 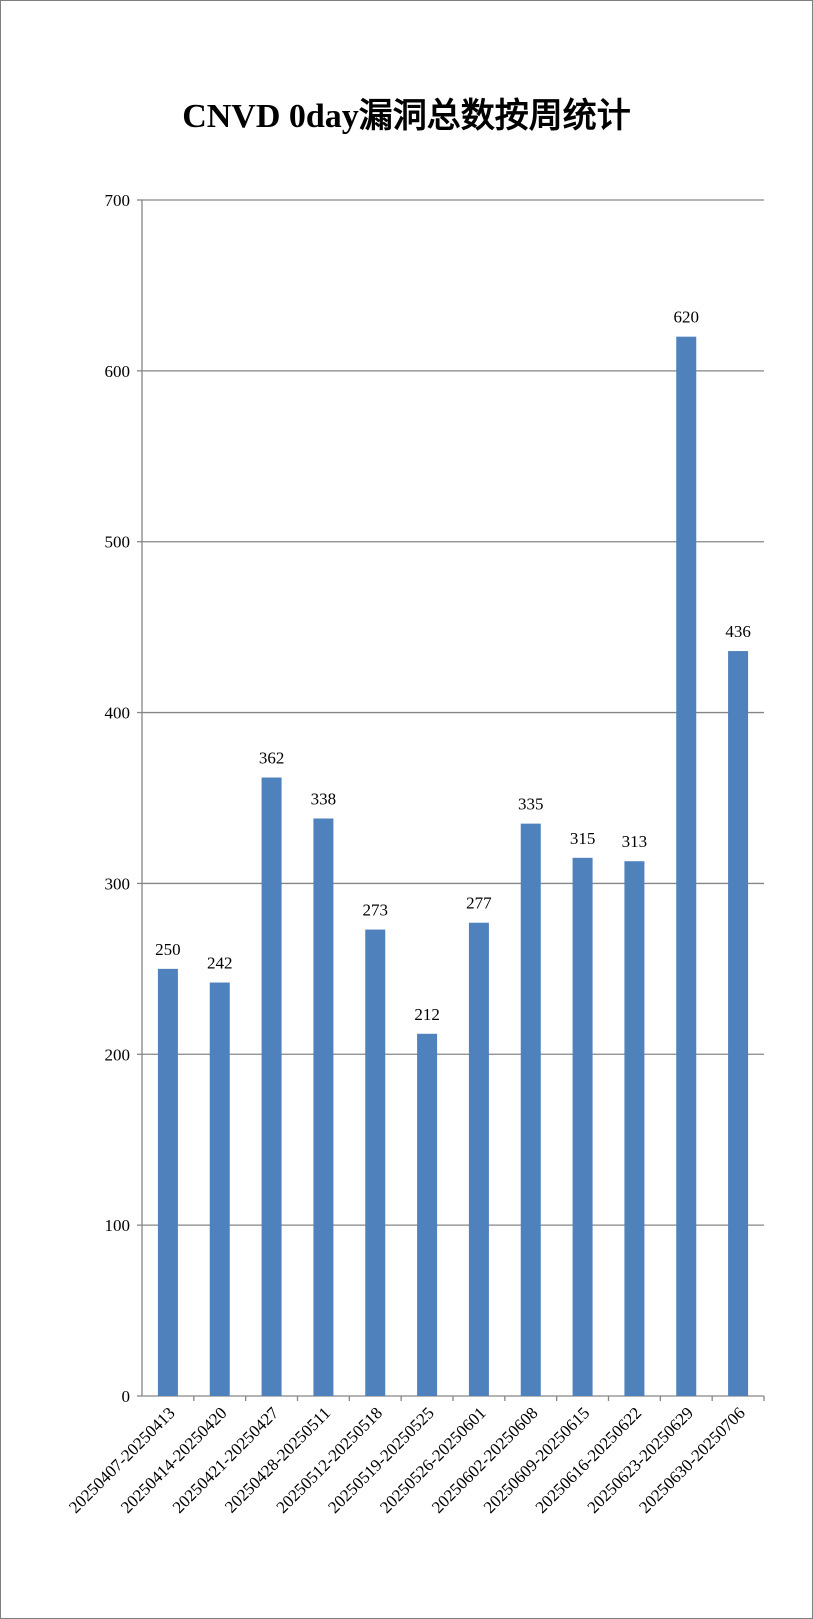 What do you see at coordinates (272, 757) in the screenshot?
I see `data-label: 362` at bounding box center [272, 757].